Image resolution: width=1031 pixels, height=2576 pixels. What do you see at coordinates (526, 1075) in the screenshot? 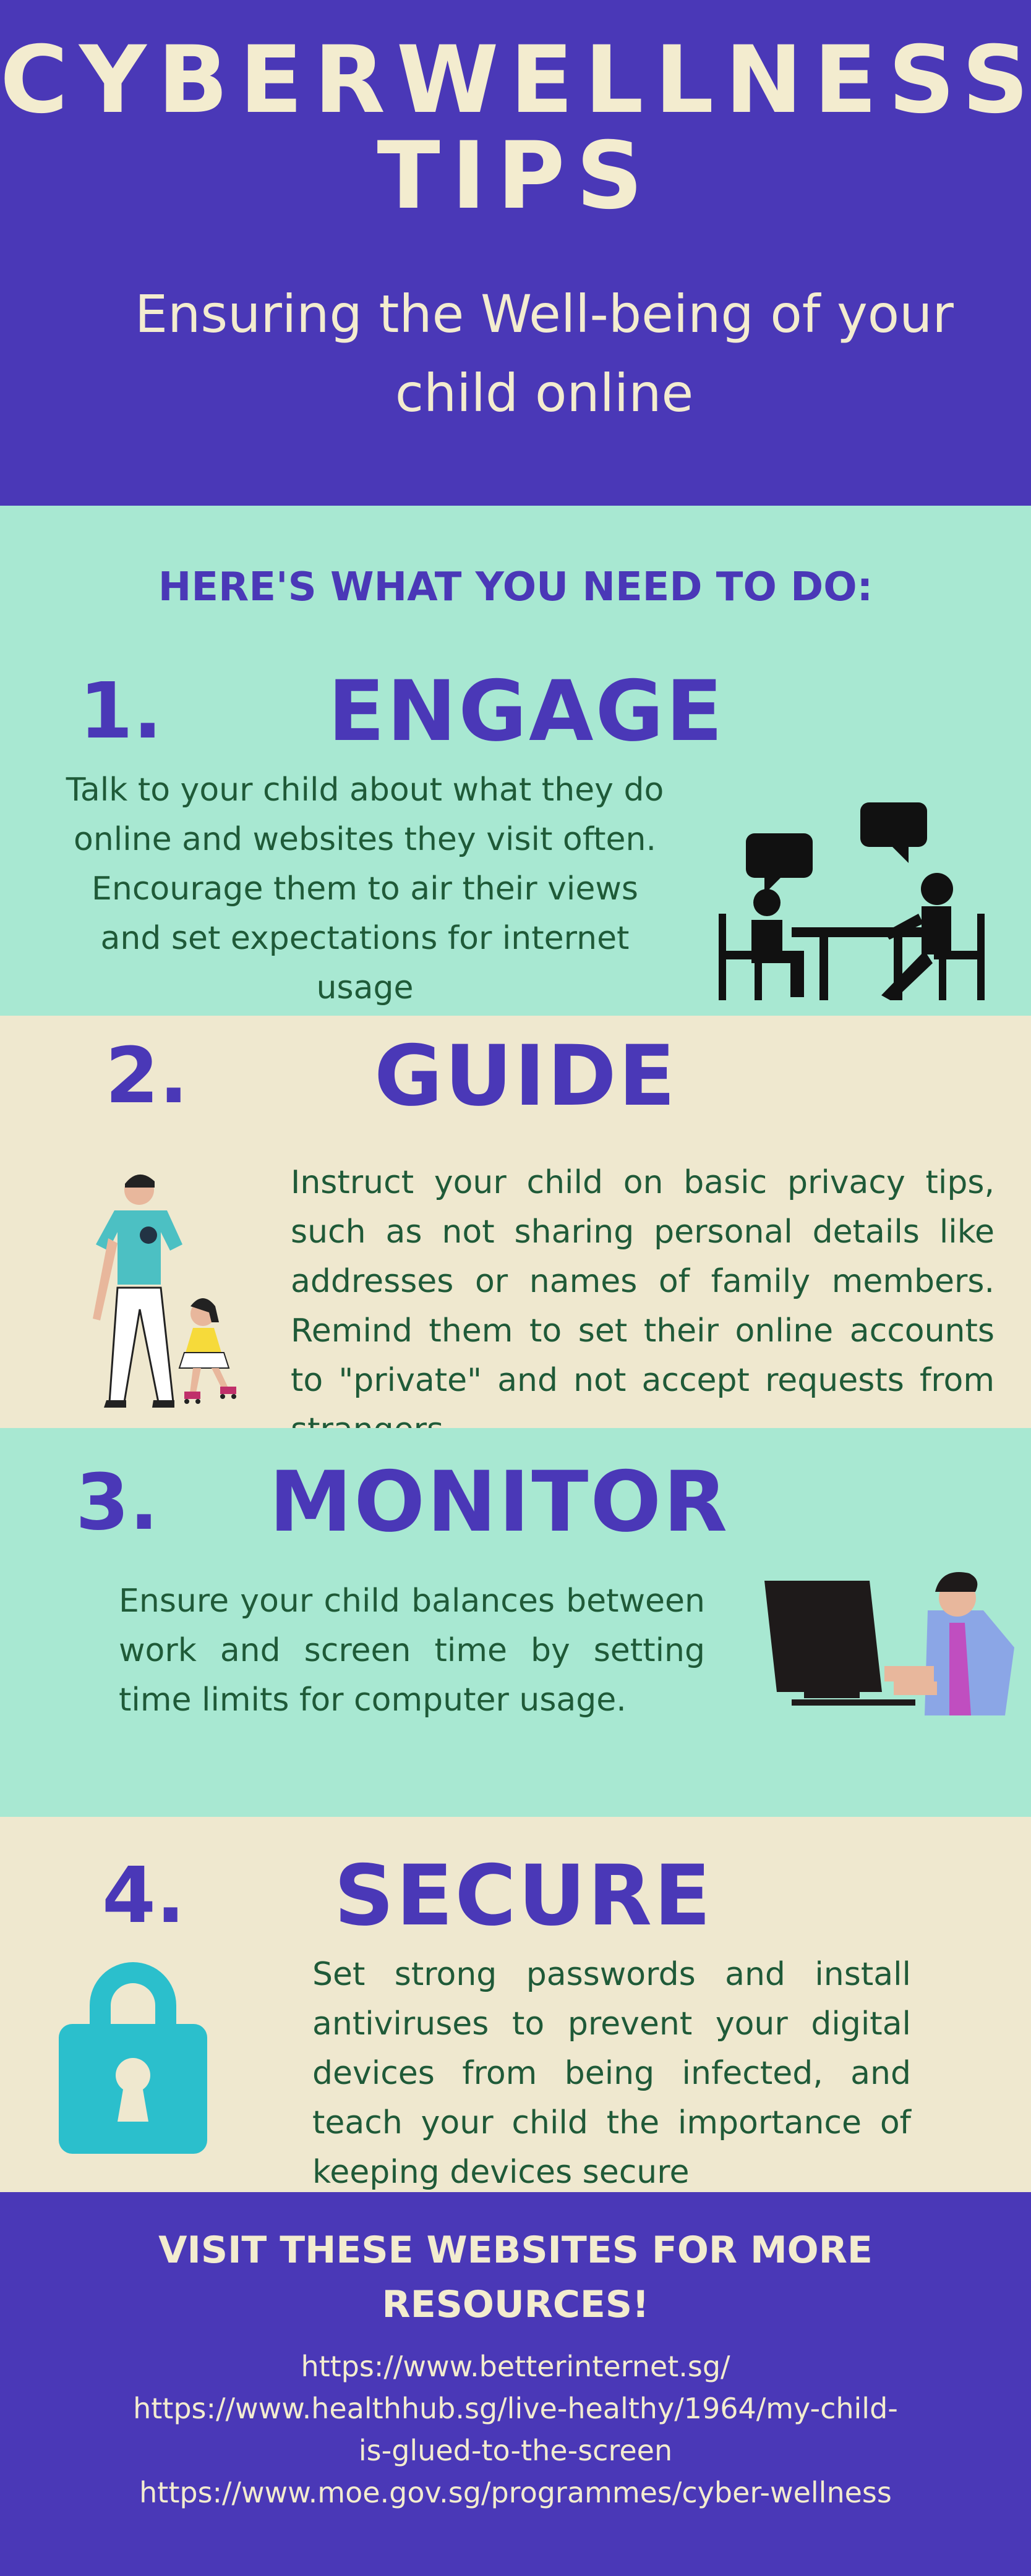
I see `step-title: GUIDE` at bounding box center [526, 1075].